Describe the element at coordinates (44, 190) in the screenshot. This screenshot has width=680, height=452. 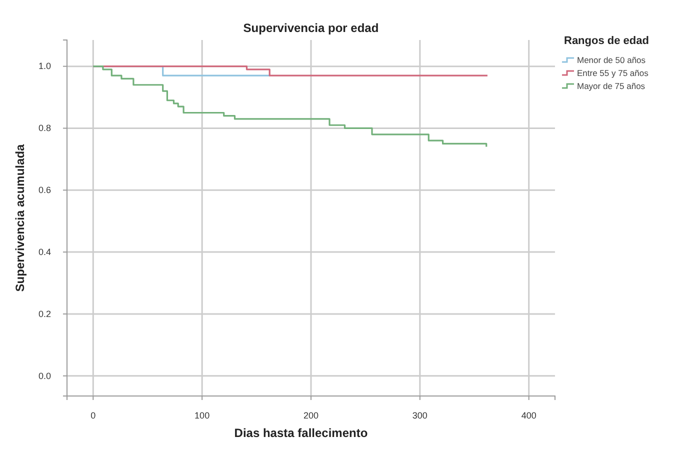
I see `y-tick-label: 0.6` at that location.